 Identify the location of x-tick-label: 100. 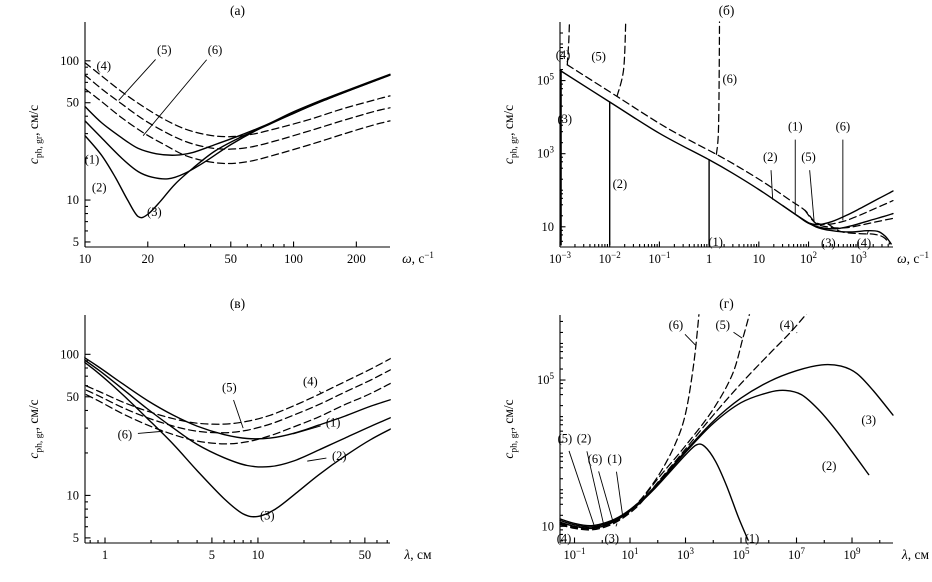
(293, 259).